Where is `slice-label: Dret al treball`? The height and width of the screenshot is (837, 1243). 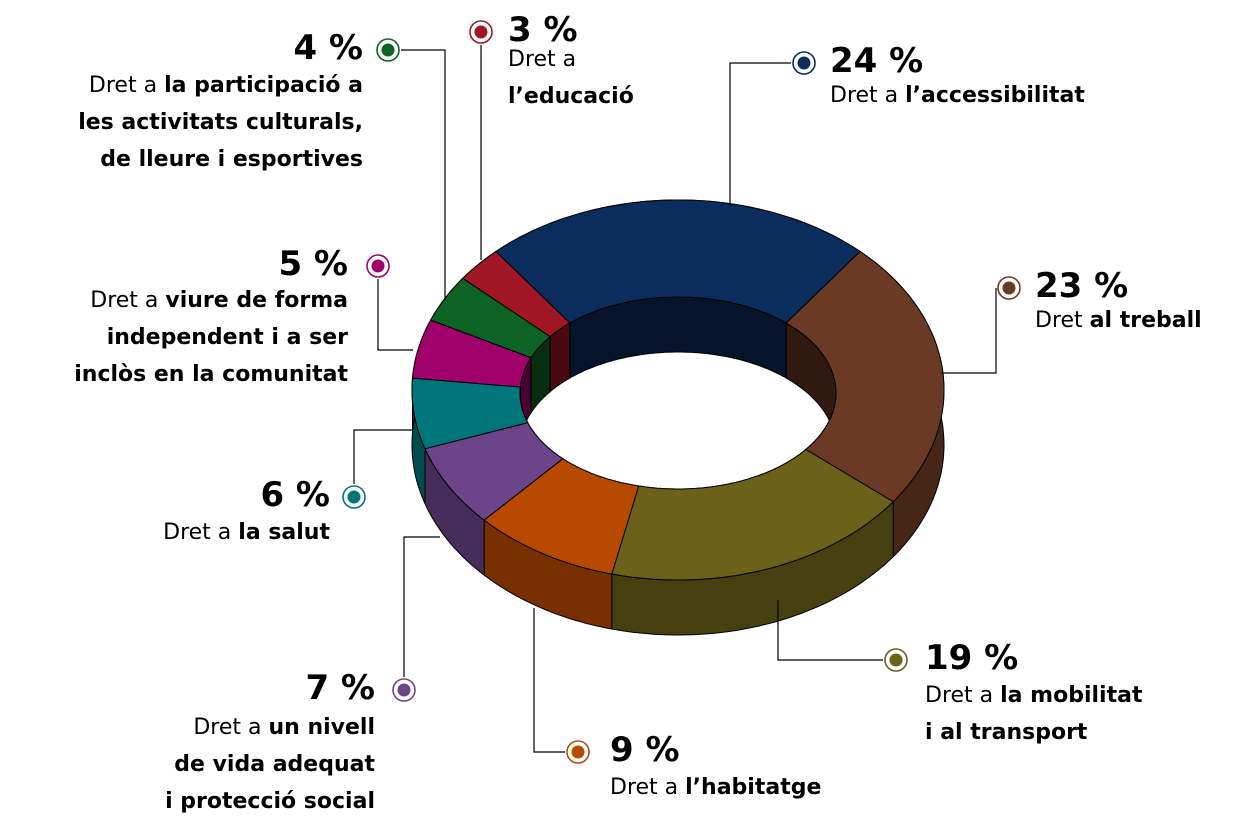 slice-label: Dret al treball is located at coordinates (1118, 320).